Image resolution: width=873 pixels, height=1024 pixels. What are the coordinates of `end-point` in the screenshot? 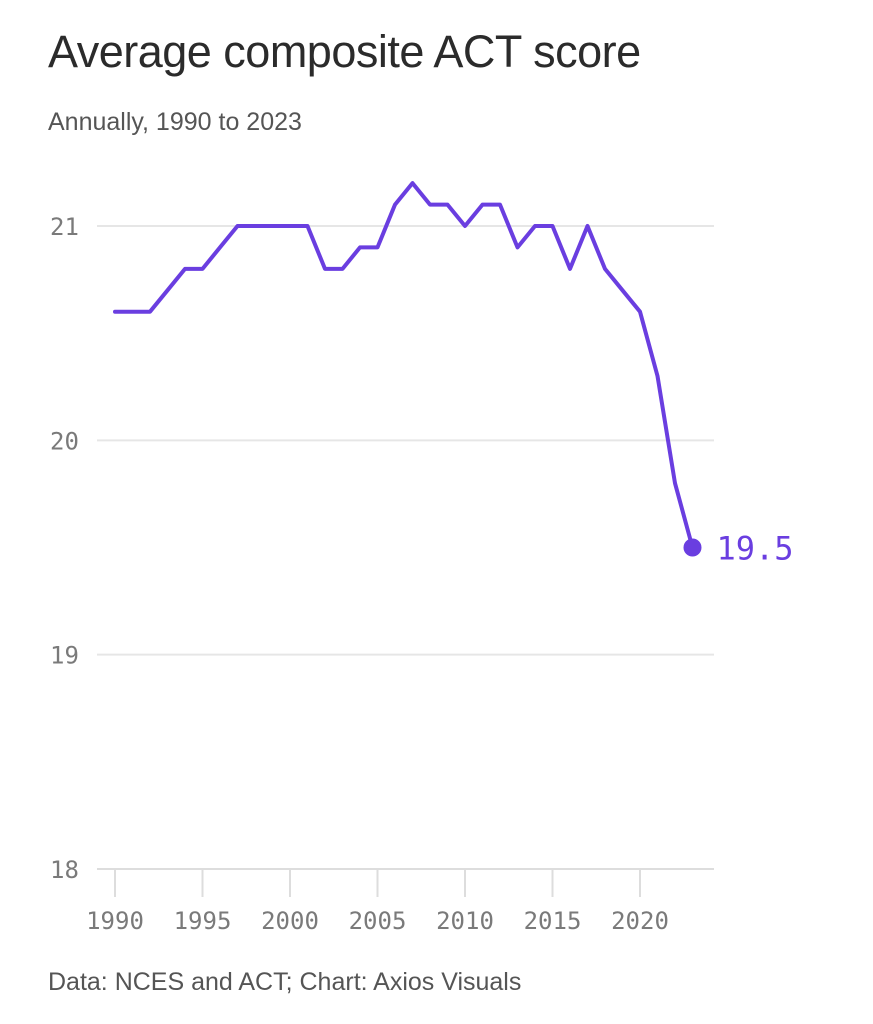 It's located at (692, 547).